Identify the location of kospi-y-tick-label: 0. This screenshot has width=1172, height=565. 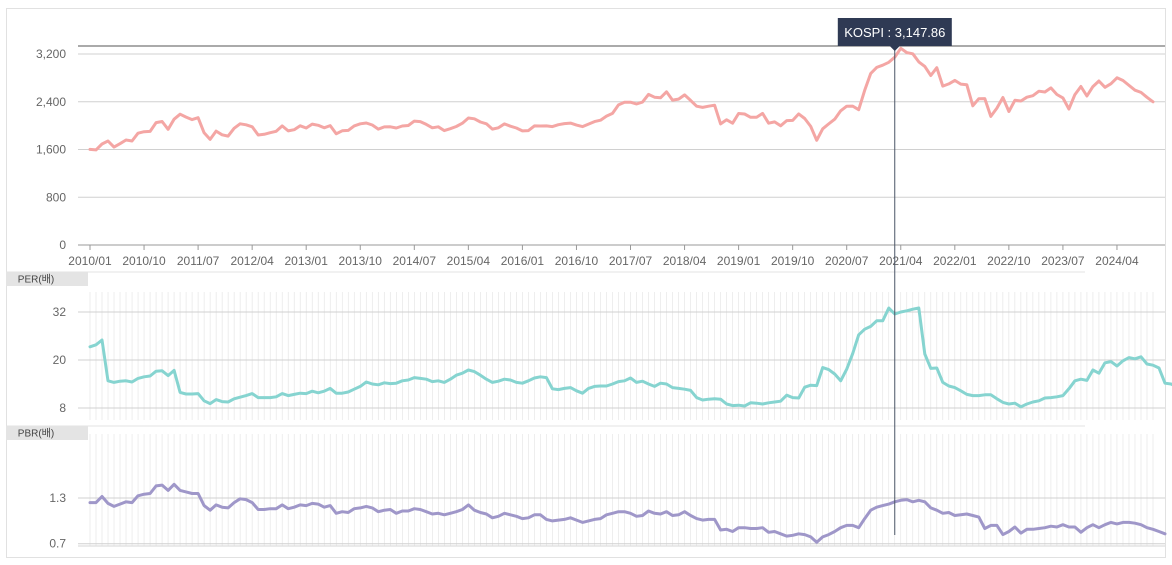
(62, 245).